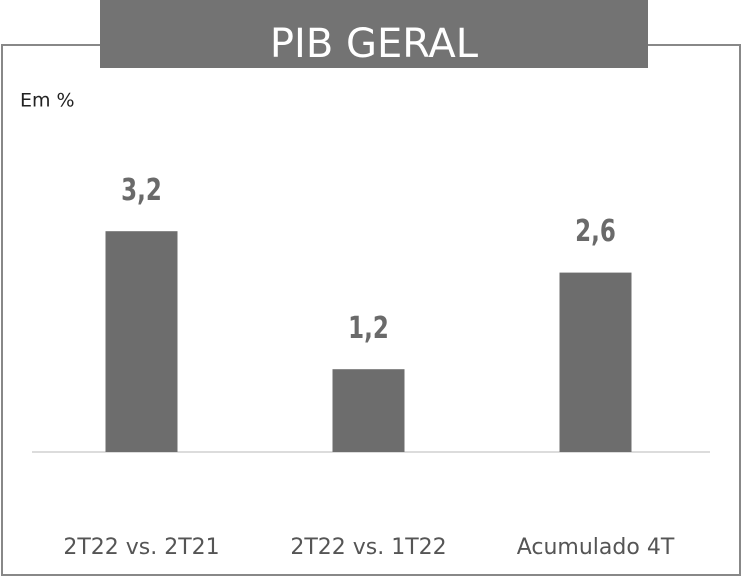  I want to click on x-tick-label: 2T22 vs. 2T21, so click(141, 547).